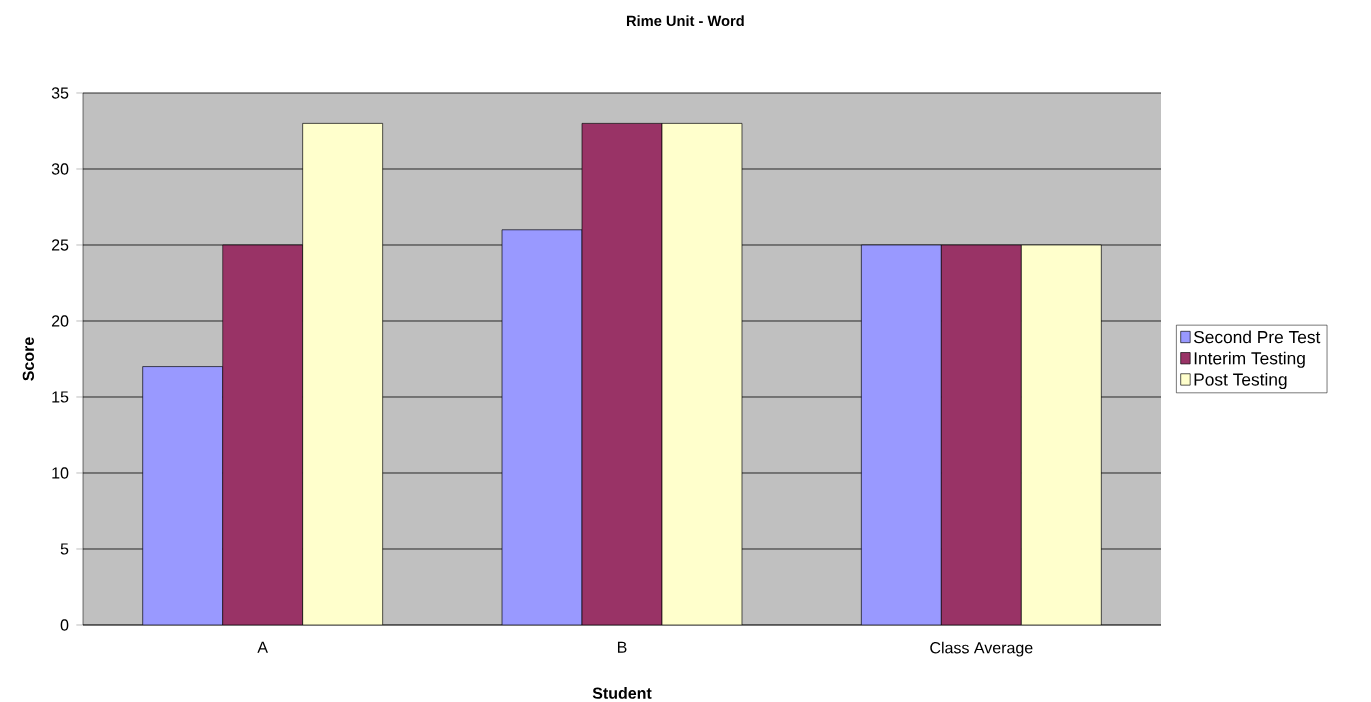  What do you see at coordinates (262, 647) in the screenshot?
I see `x-tick-label: A` at bounding box center [262, 647].